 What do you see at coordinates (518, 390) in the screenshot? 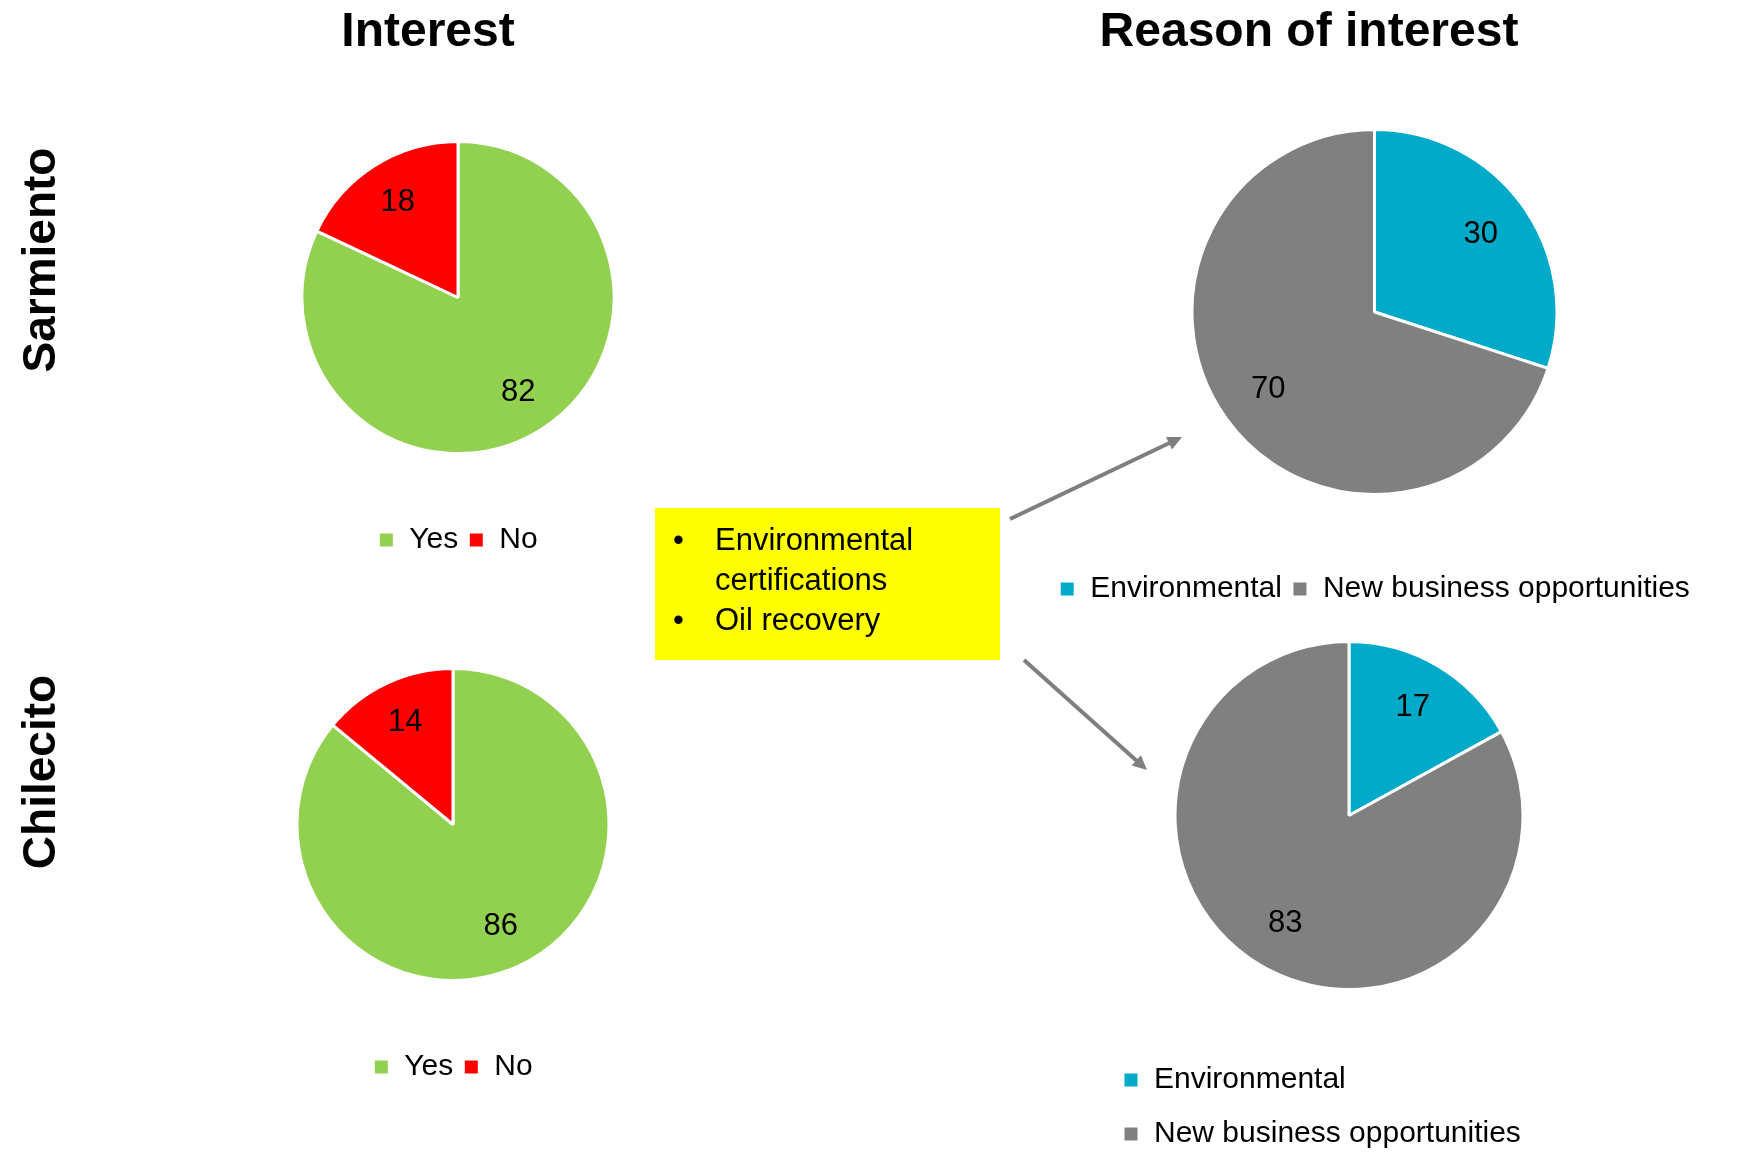
I see `data-label: 82` at bounding box center [518, 390].